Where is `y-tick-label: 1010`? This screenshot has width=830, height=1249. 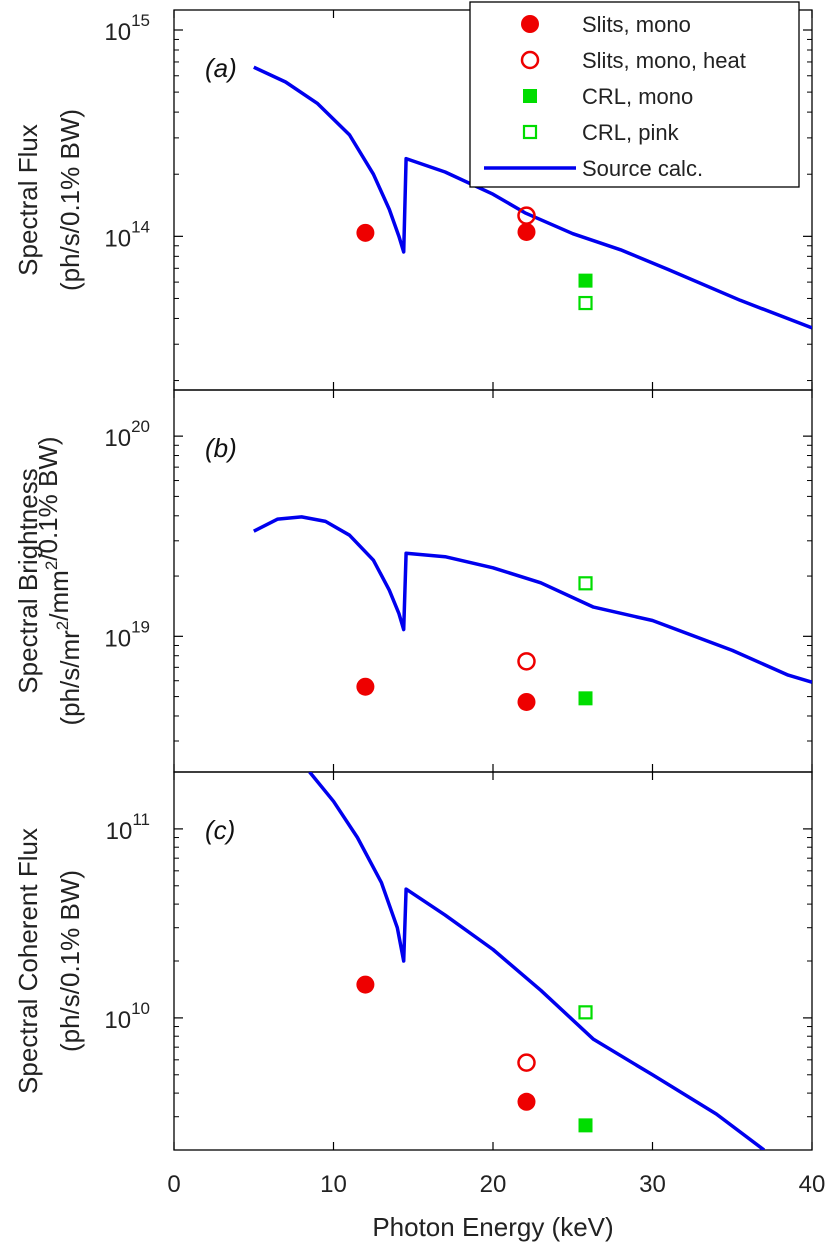
y-tick-label: 1010 is located at coordinates (127, 1016).